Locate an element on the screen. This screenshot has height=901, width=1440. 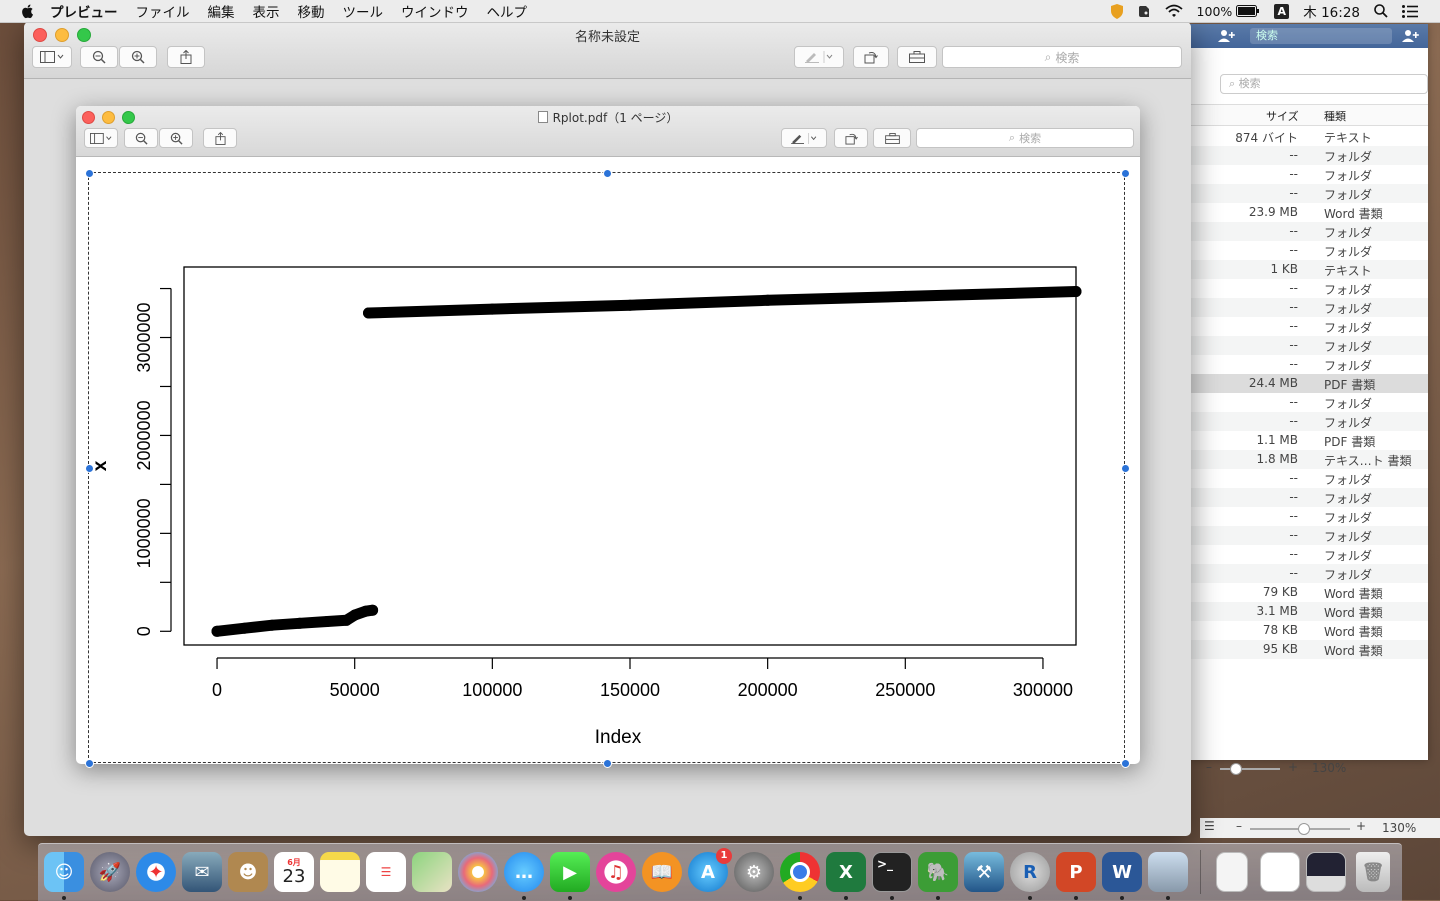
file-row: 78 KB Word 書類 is located at coordinates (1309, 630).